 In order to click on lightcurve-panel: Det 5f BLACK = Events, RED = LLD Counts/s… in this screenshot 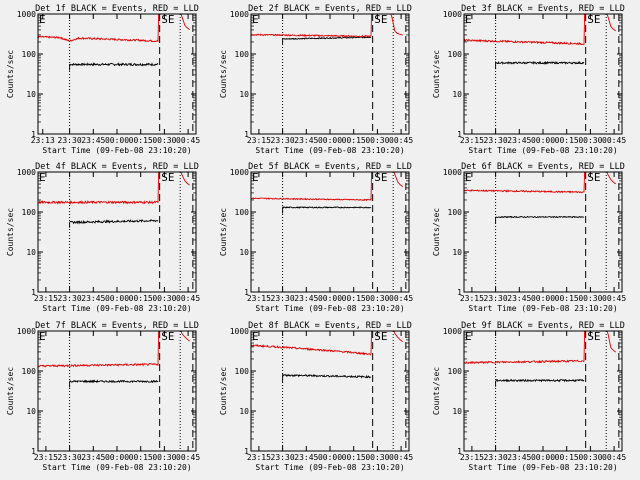, I will do `click(316, 237)`.